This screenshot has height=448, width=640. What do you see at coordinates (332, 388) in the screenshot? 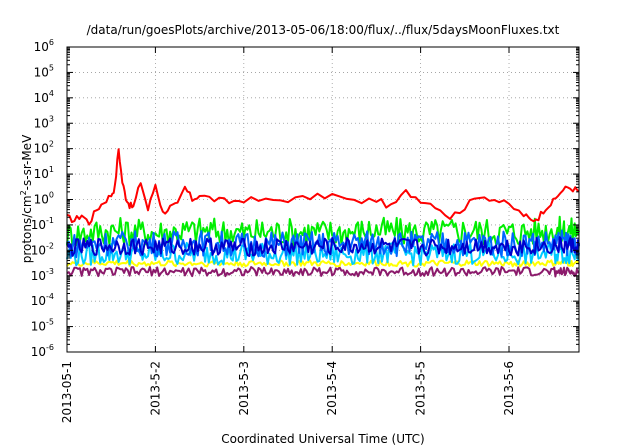
I see `x-tick-label: 2013-5-4` at bounding box center [332, 388].